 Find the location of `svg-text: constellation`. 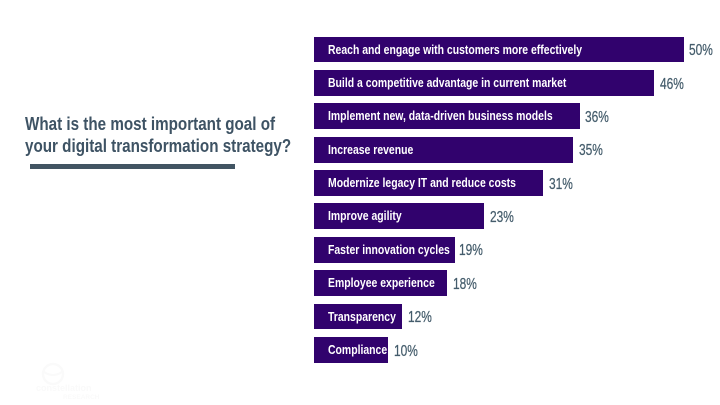

svg-text: constellation is located at coordinates (64, 388).